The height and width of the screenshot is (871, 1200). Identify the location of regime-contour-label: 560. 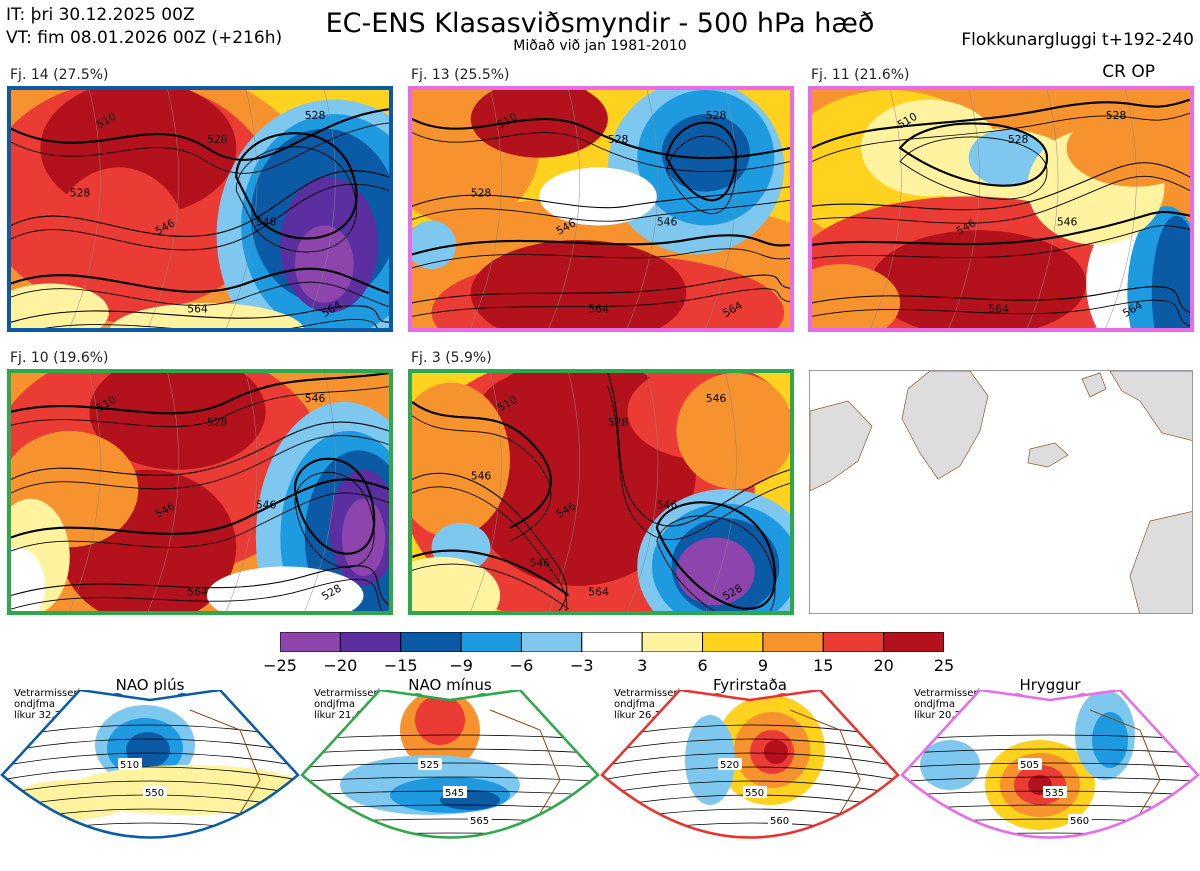
(1079, 821).